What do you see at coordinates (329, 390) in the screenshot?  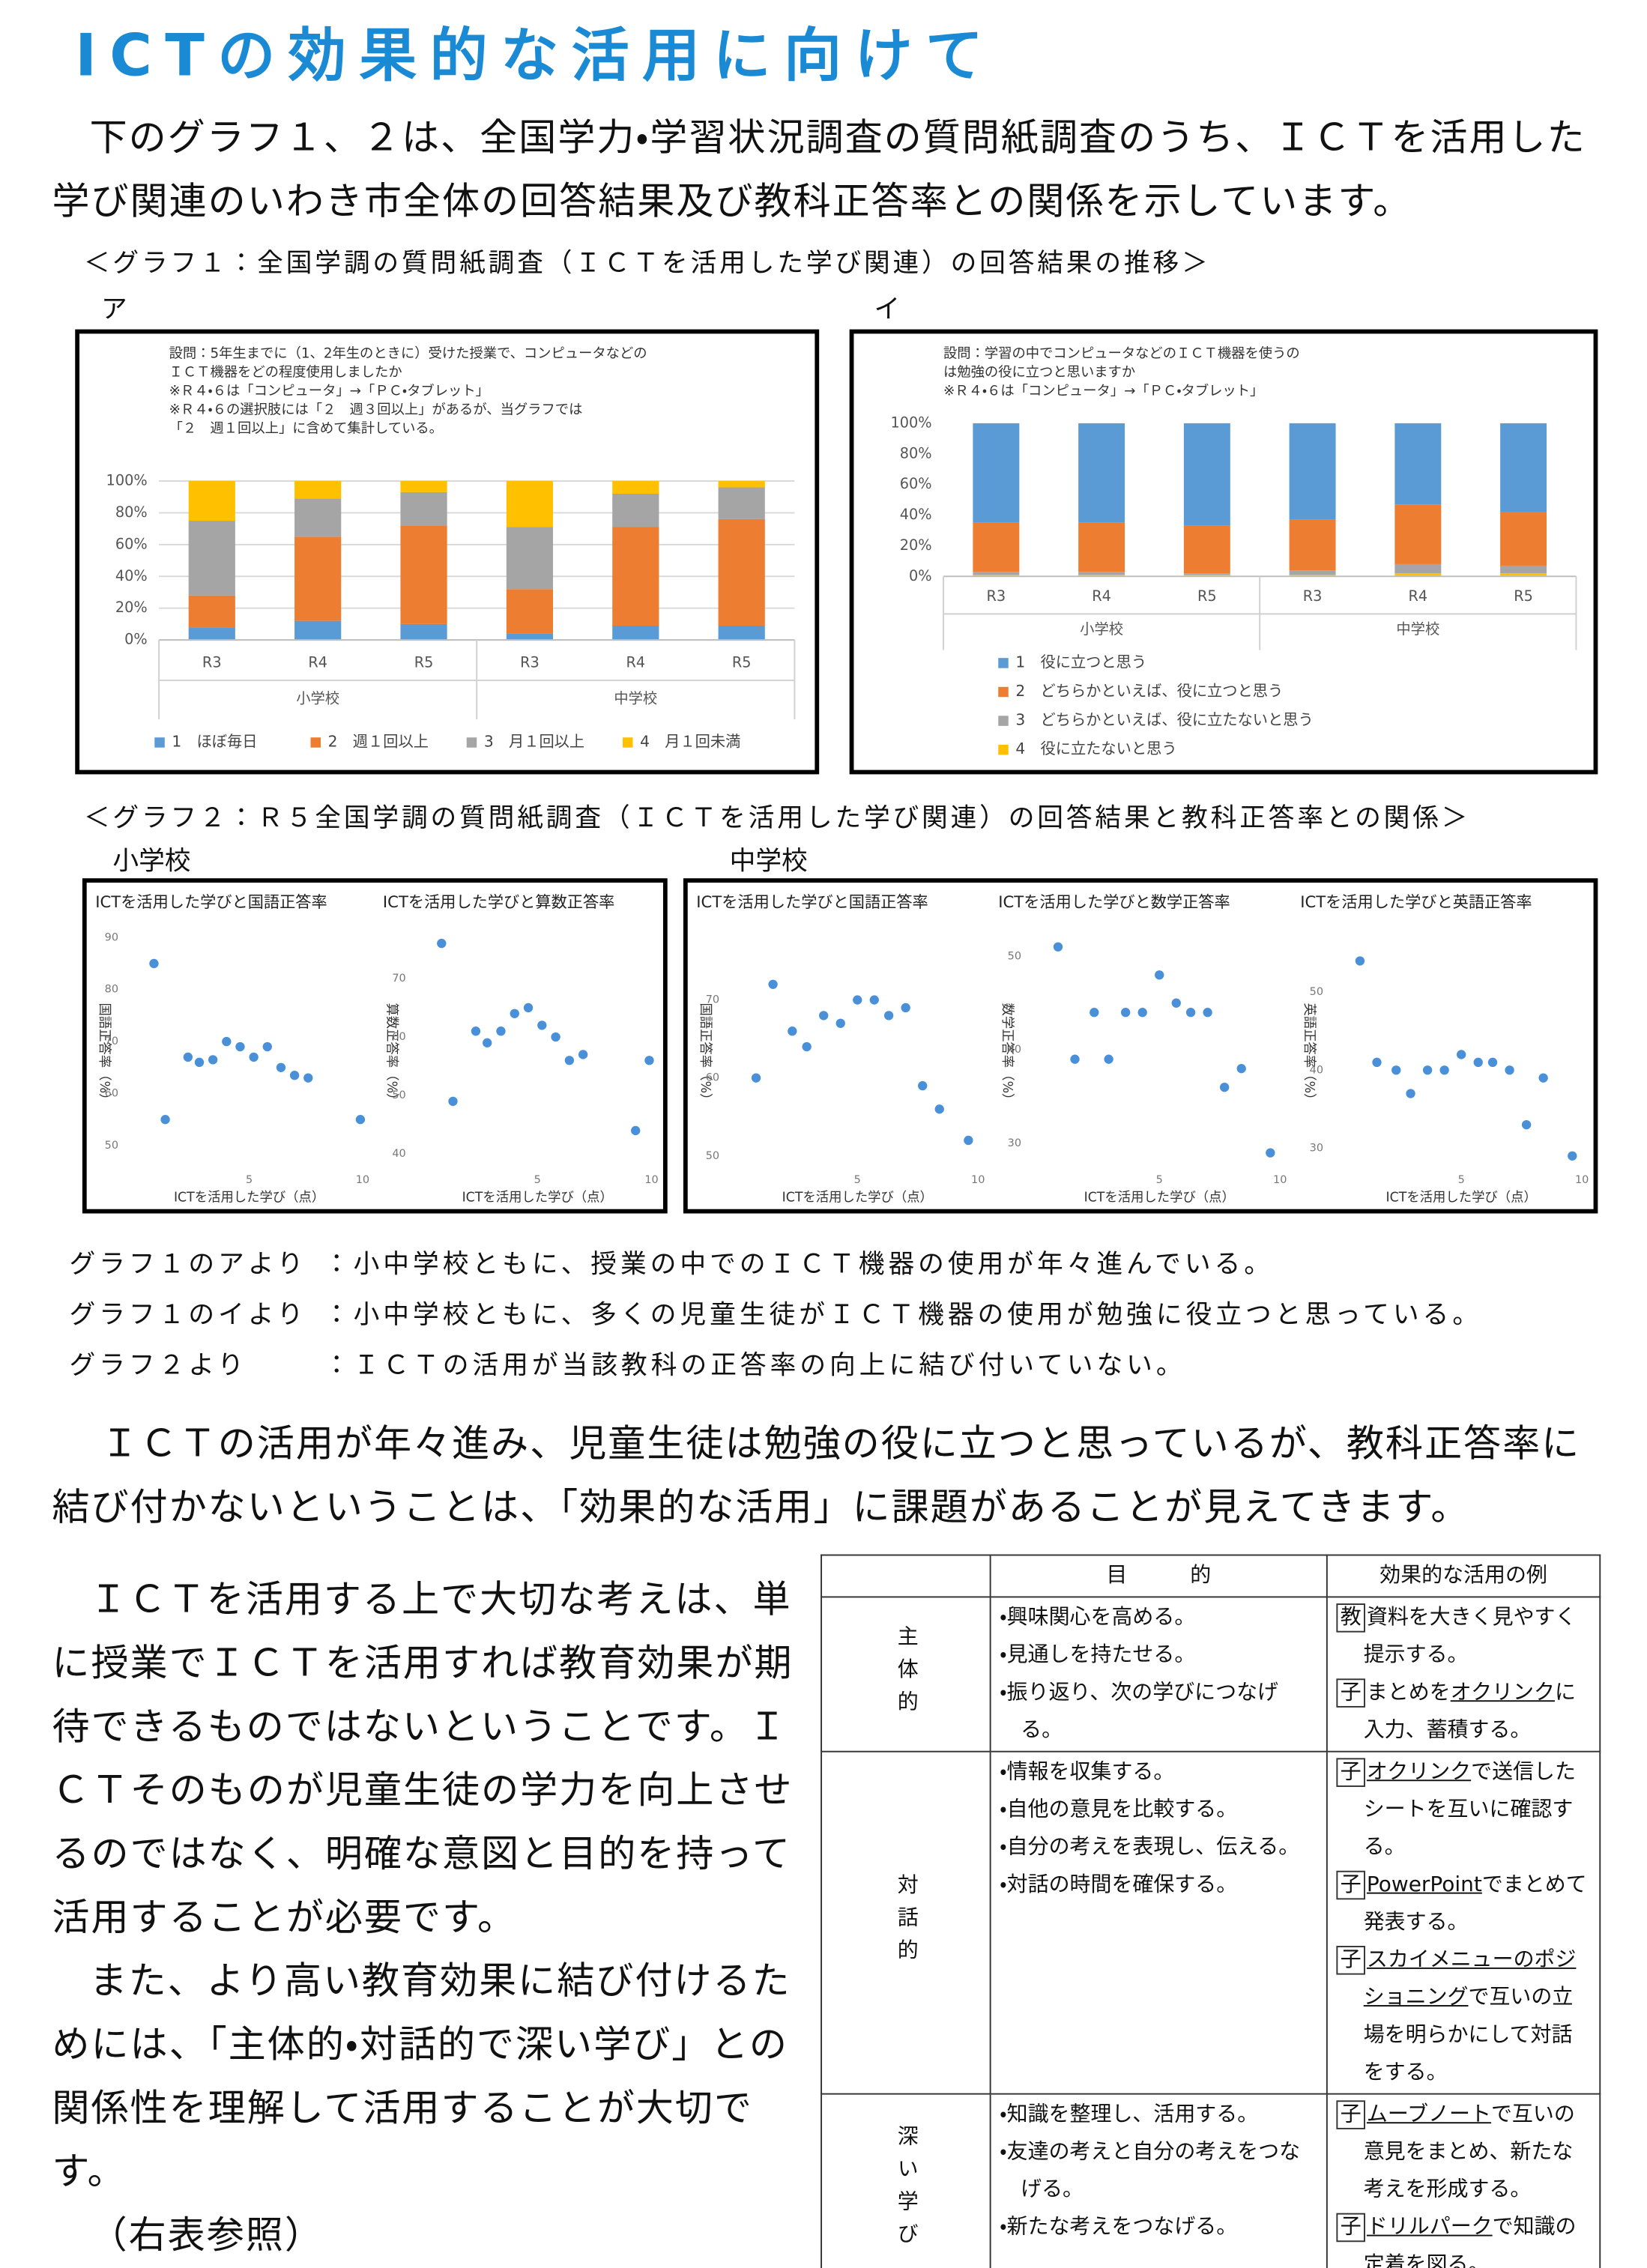 I see `chart-note: ※Ｒ４・６は「コンピュータ」→「ＰＣ・タブレット」` at bounding box center [329, 390].